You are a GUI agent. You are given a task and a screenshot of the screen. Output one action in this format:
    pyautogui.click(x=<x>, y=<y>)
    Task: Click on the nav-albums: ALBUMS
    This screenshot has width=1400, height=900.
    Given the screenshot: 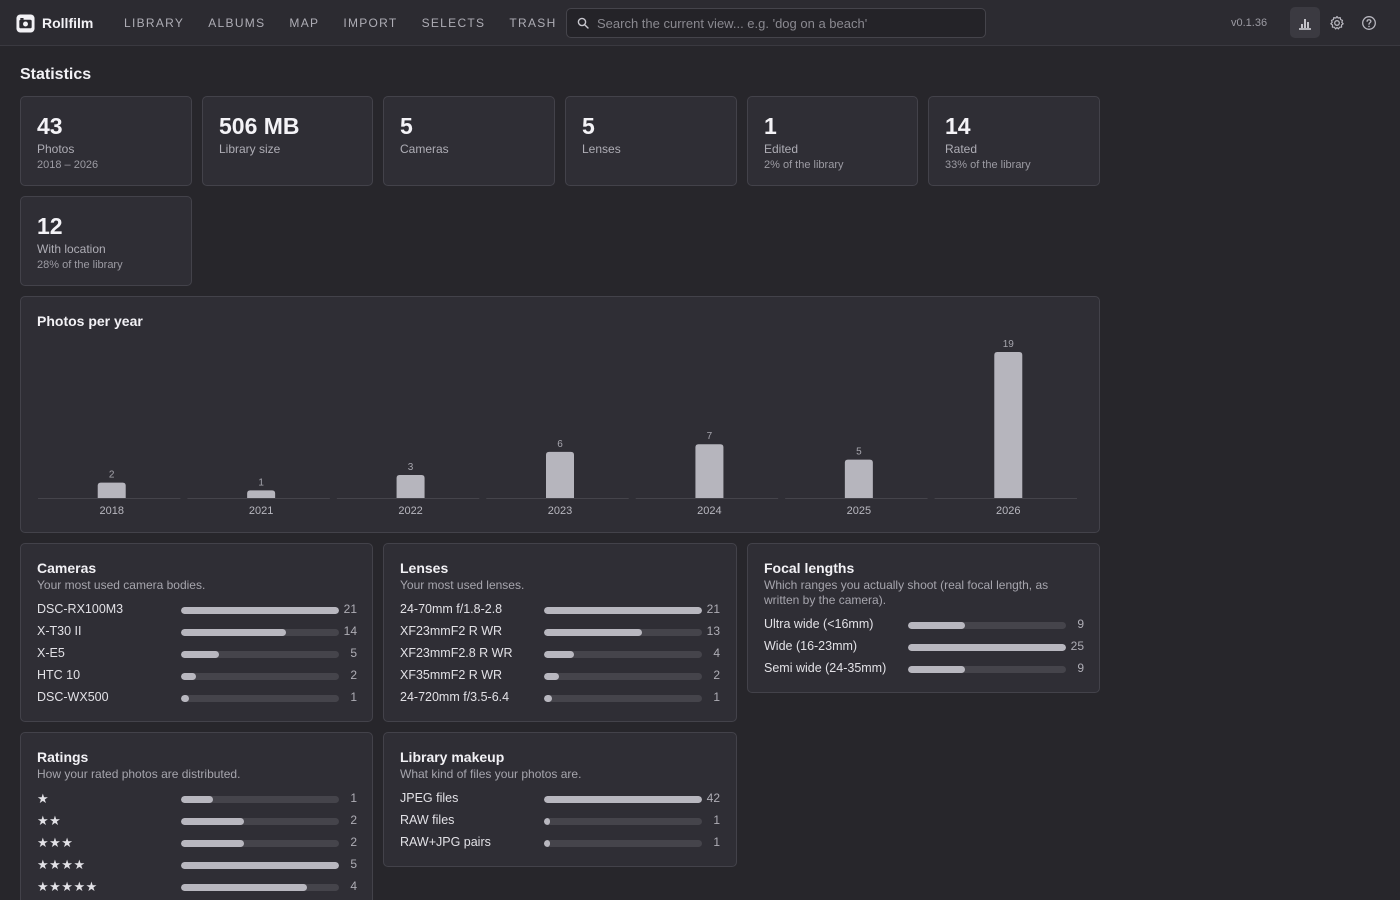 What is the action you would take?
    pyautogui.click(x=237, y=23)
    